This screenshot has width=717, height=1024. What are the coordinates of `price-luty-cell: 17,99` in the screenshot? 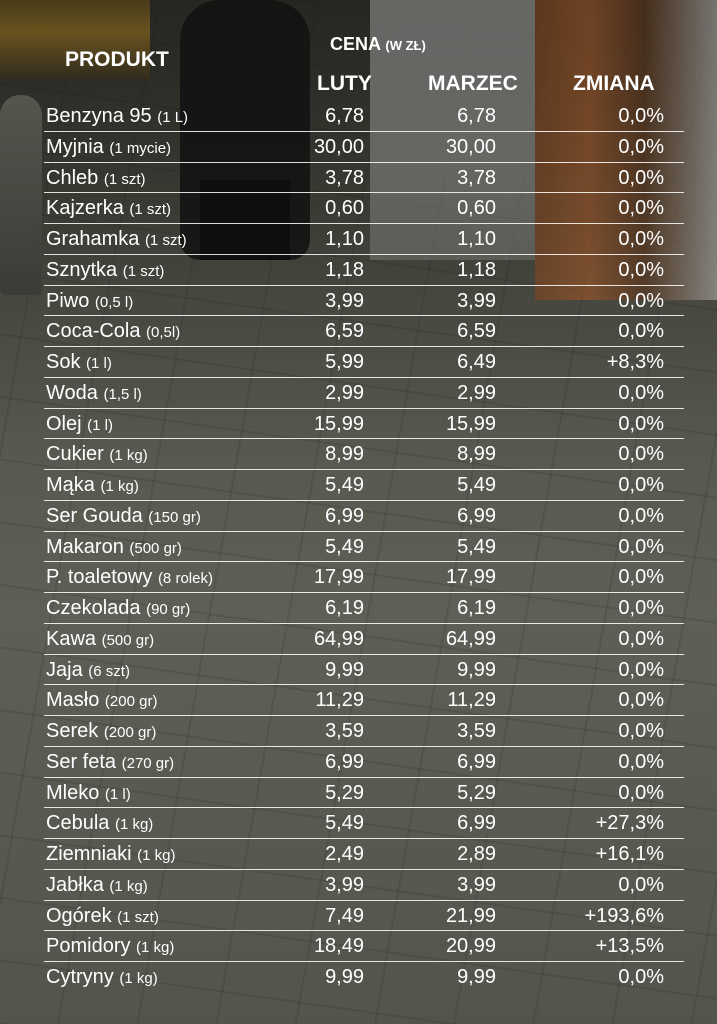 It's located at (338, 577).